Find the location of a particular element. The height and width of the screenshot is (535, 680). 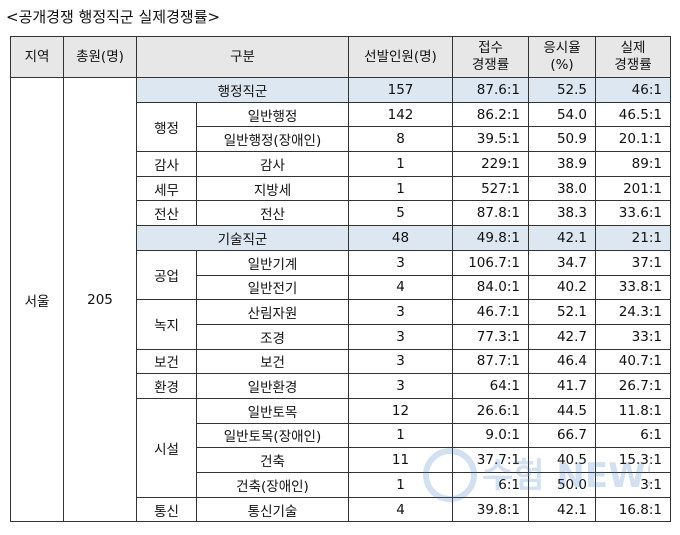

item-selected: 142 is located at coordinates (400, 114).